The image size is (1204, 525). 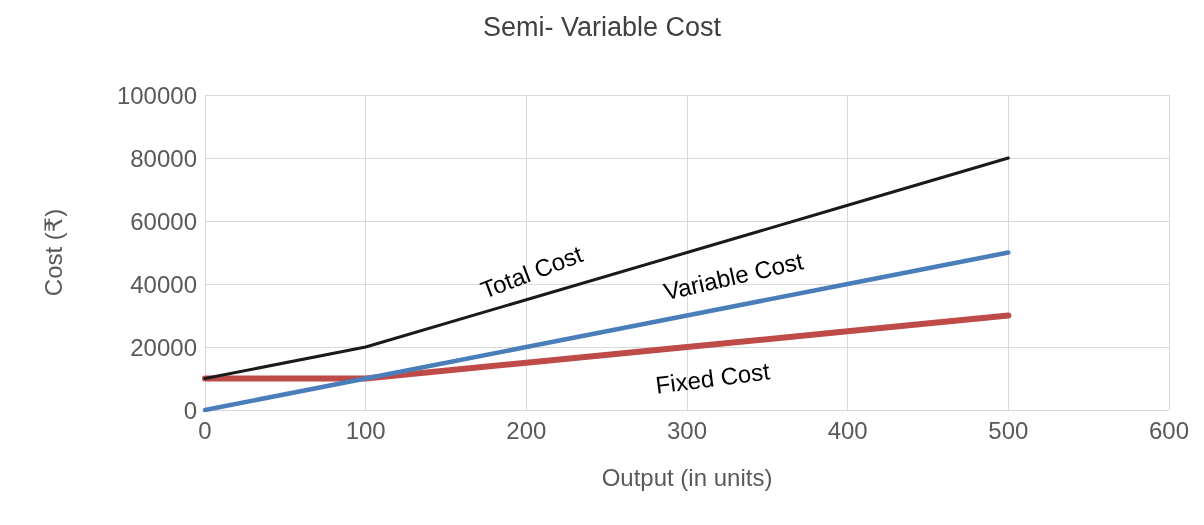 What do you see at coordinates (1008, 430) in the screenshot?
I see `x-tick-label: 500` at bounding box center [1008, 430].